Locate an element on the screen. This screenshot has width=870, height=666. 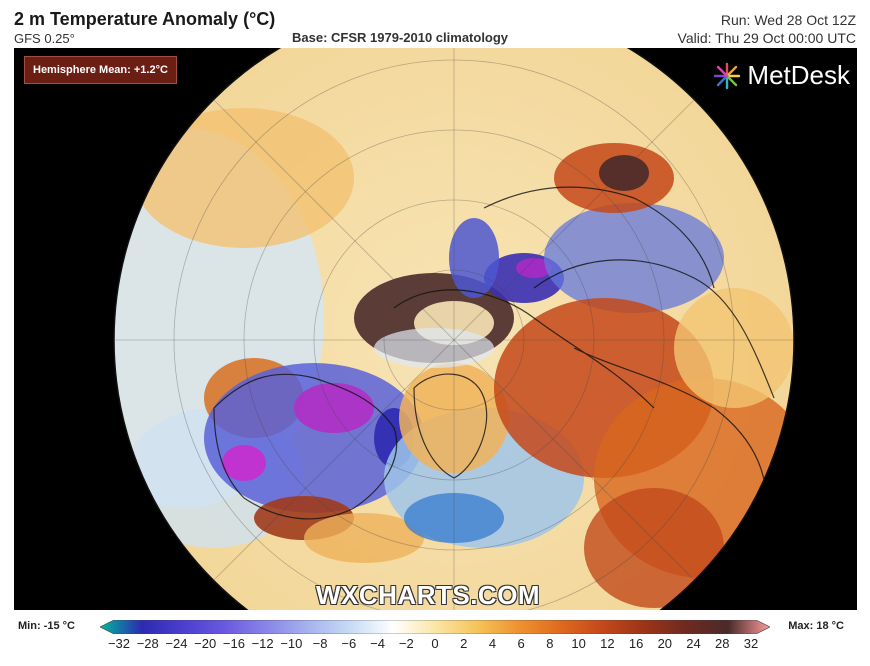
max-value-label: Max: 18 °C is located at coordinates (816, 626).